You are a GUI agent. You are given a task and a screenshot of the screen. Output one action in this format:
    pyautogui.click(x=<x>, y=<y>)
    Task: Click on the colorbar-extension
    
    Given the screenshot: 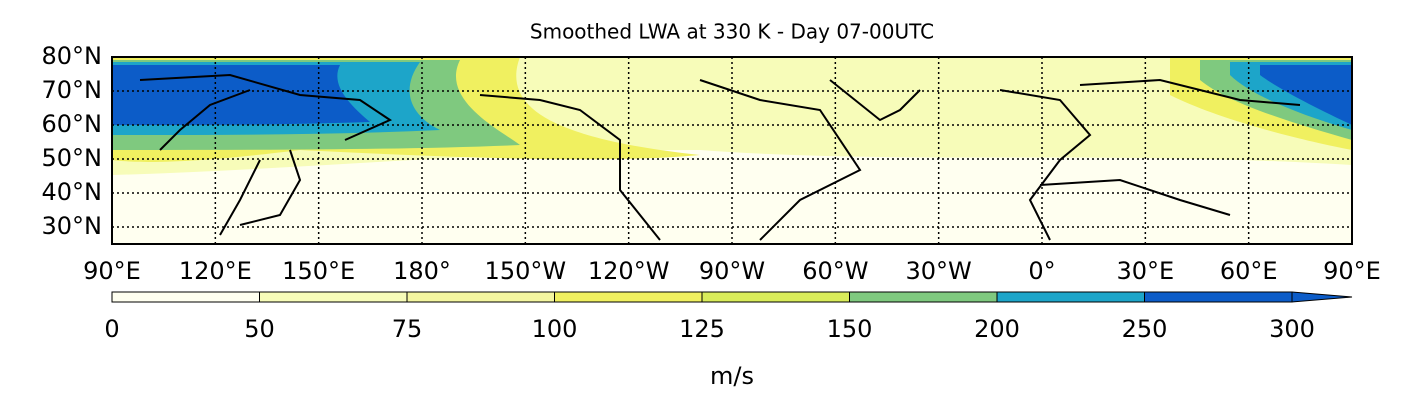 What is the action you would take?
    pyautogui.click(x=1322, y=297)
    